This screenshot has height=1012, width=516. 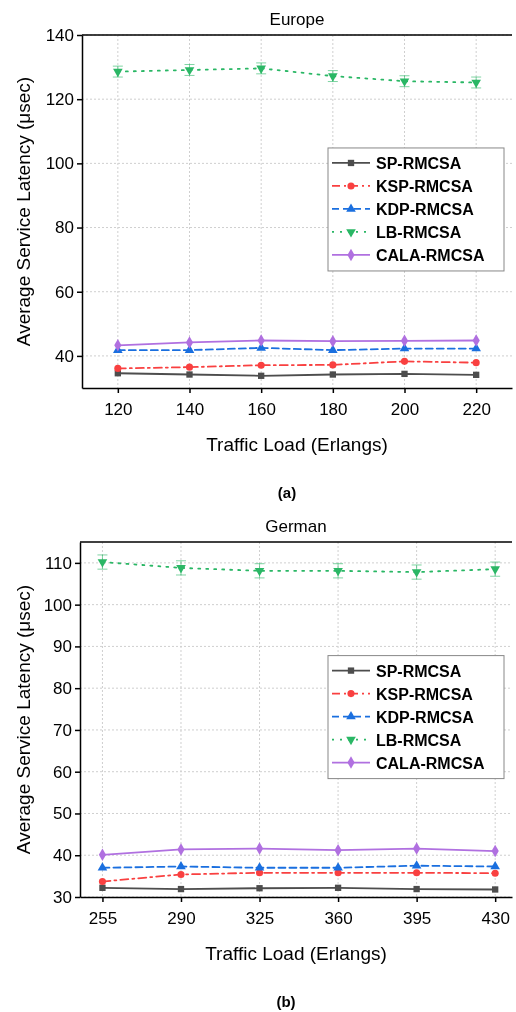 I want to click on chart-title: Europe, so click(x=297, y=19).